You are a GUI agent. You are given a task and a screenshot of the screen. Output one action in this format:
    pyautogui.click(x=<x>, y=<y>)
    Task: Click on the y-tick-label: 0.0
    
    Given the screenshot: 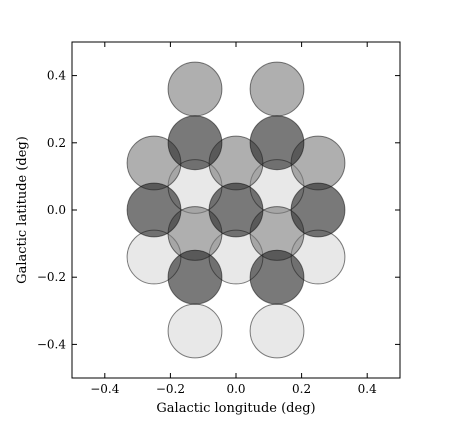 What is the action you would take?
    pyautogui.click(x=56, y=210)
    